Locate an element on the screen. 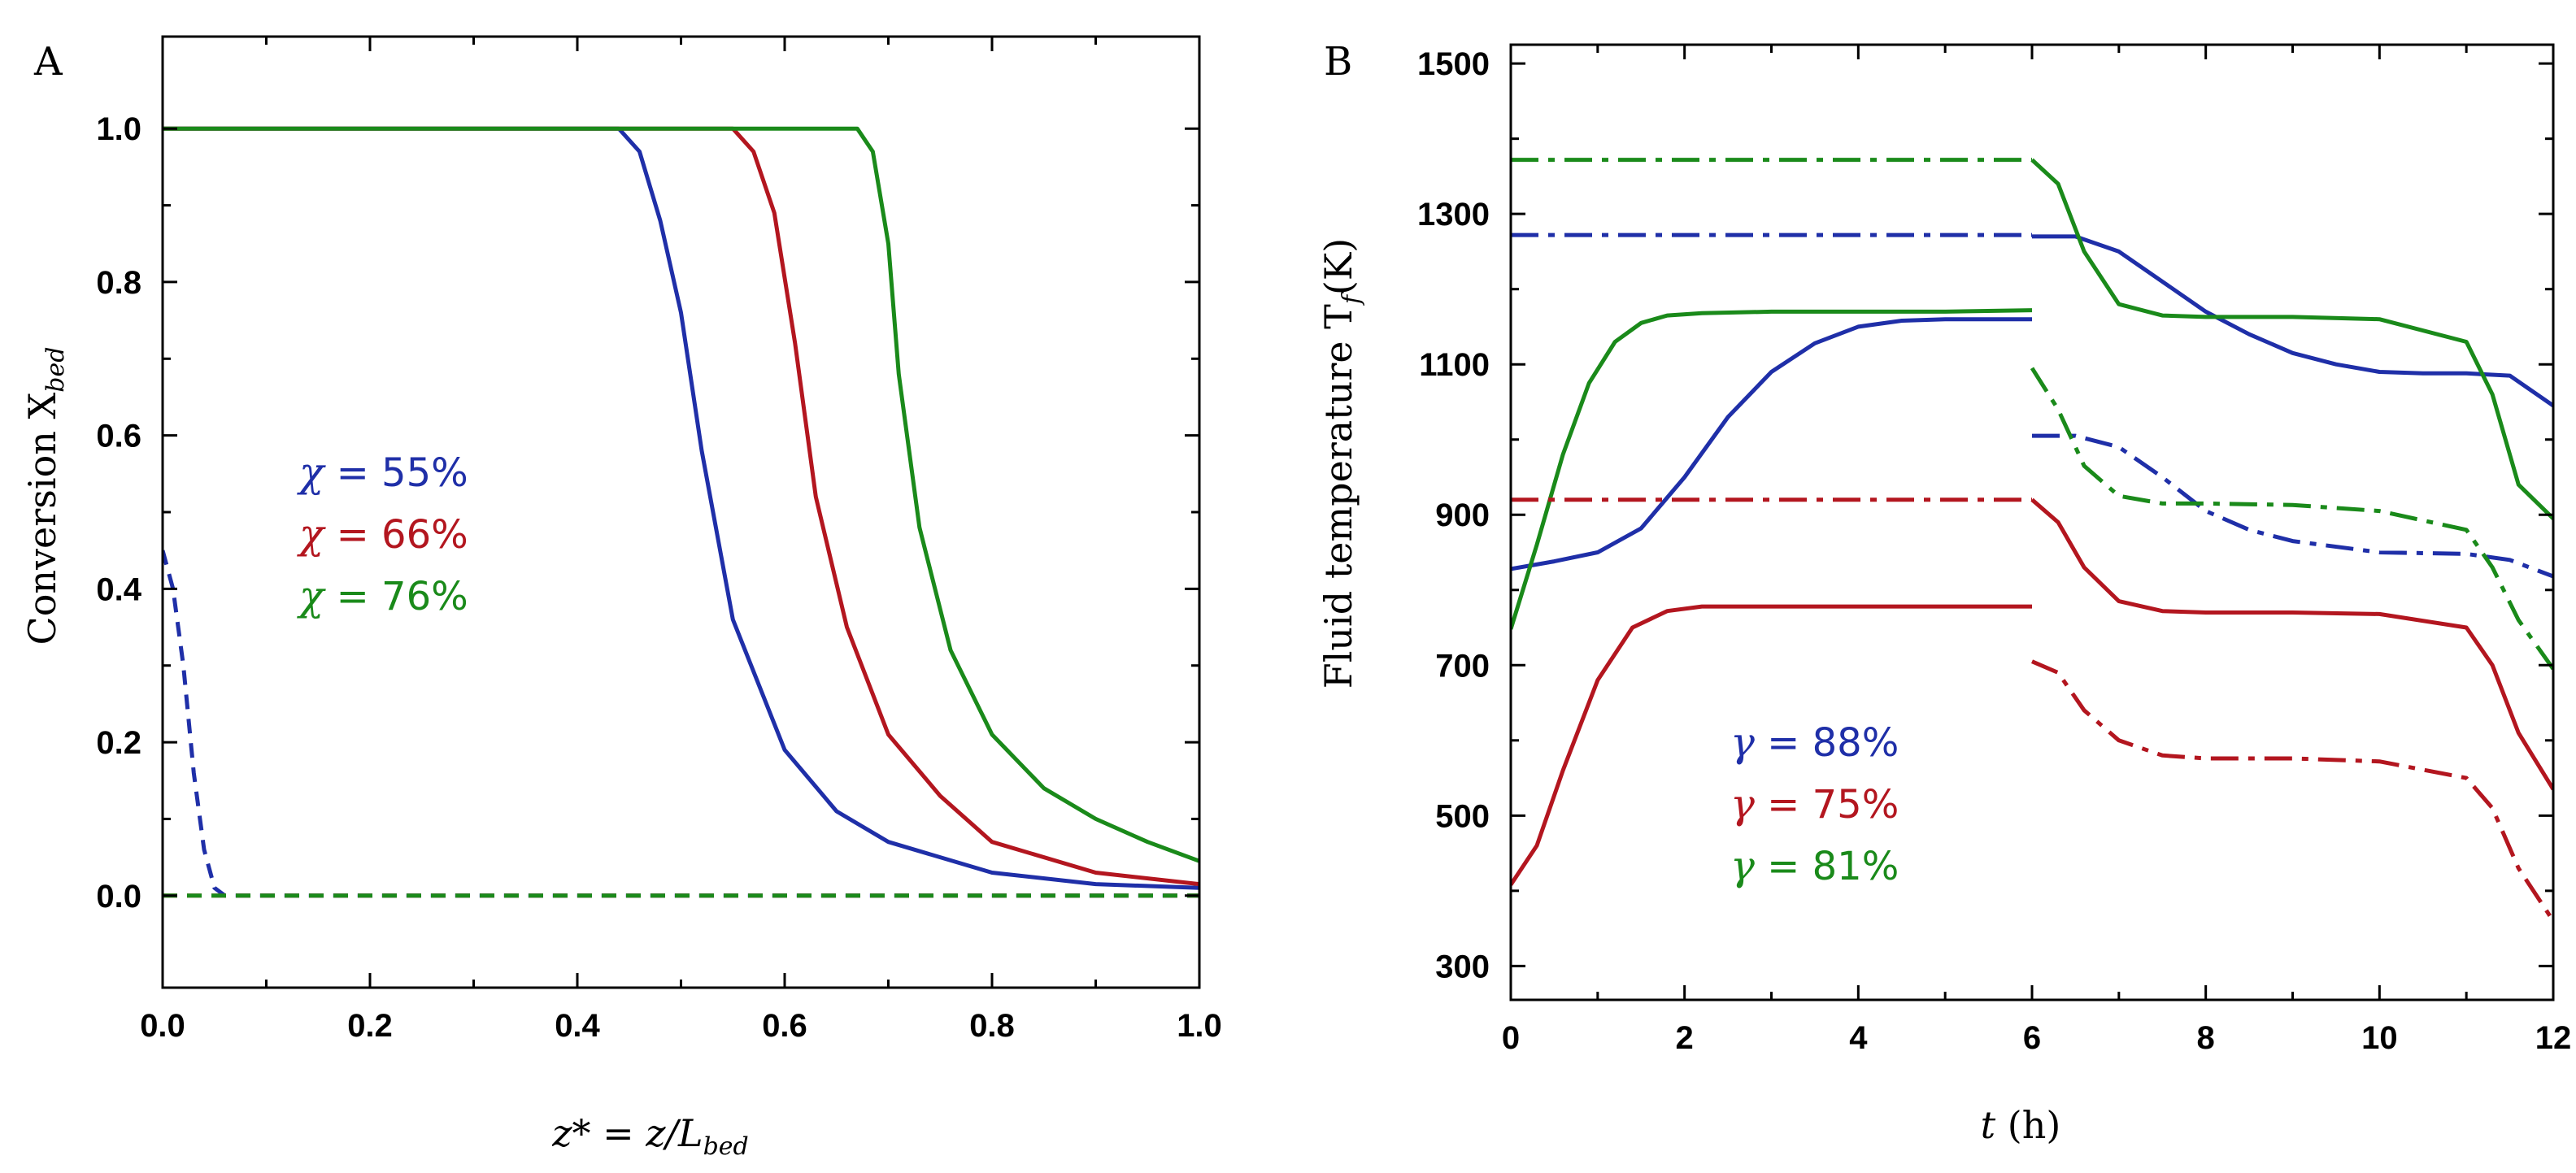 Image resolution: width=2576 pixels, height=1173 pixels. x-tick-label: 6 is located at coordinates (2032, 1038).